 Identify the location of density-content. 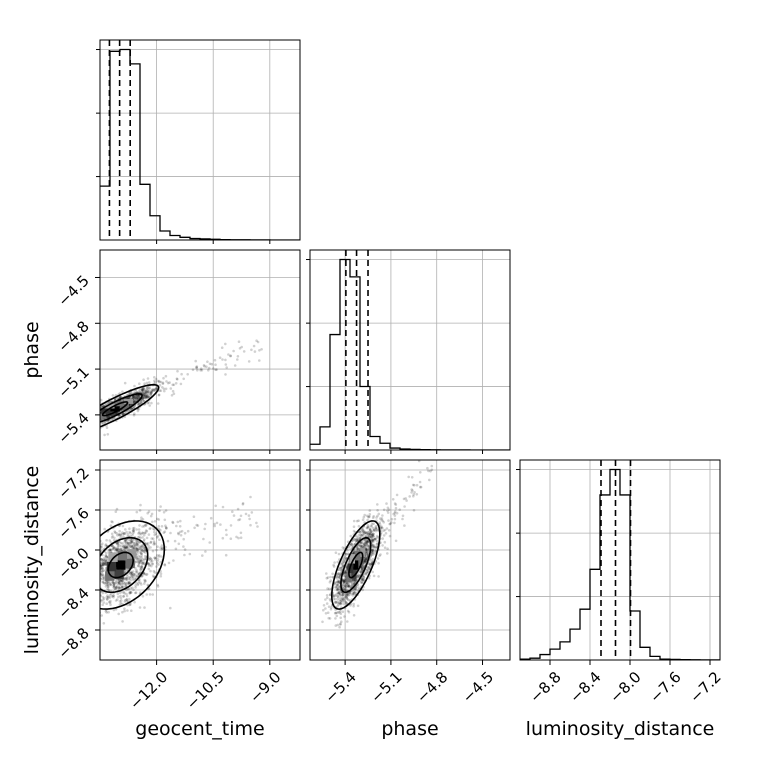
(159, 560).